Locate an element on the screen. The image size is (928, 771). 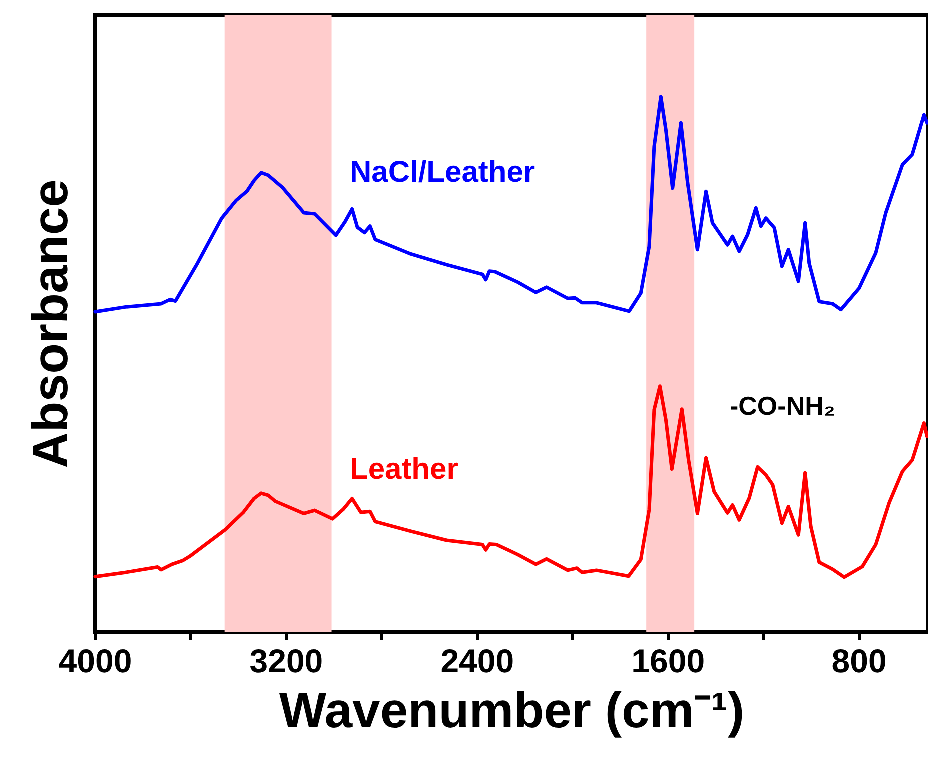
series-label: NaCl/Leather is located at coordinates (443, 172).